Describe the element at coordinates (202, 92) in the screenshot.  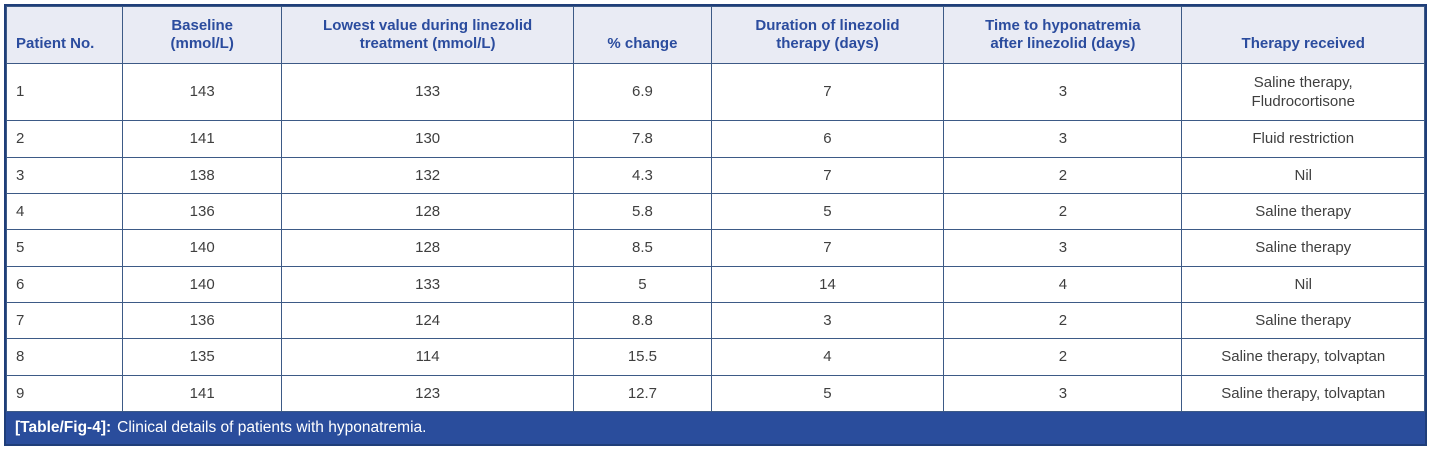
I see `cell: 143` at that location.